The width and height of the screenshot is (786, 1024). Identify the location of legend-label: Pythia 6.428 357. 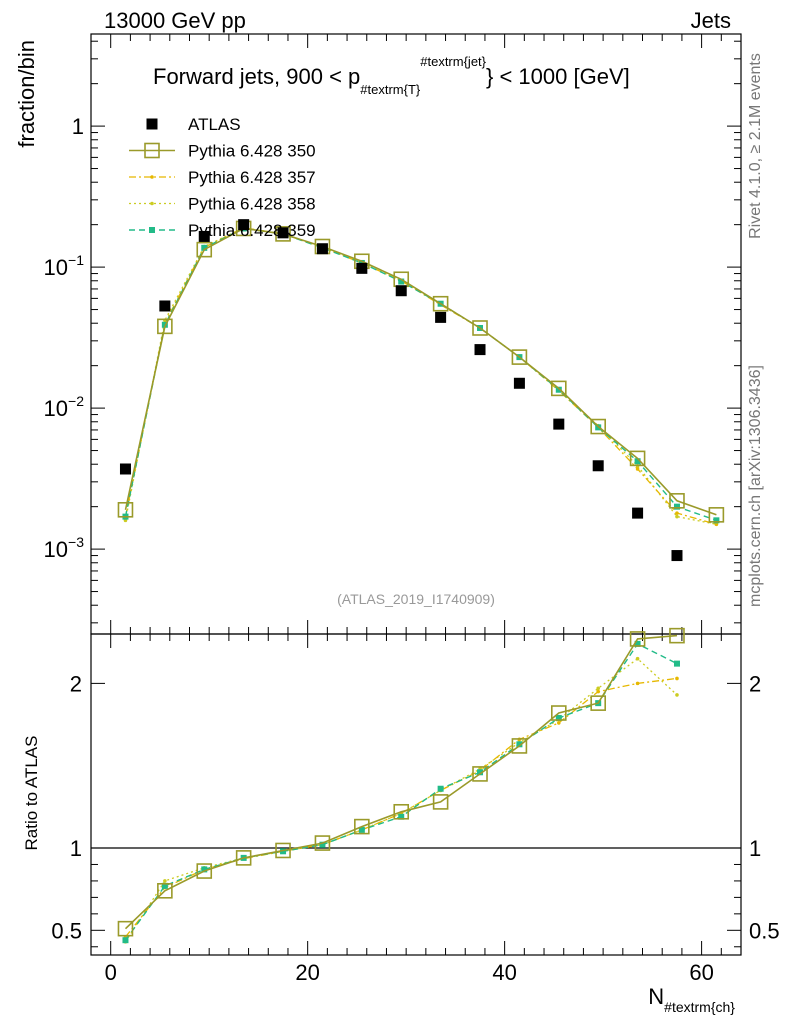
(252, 177).